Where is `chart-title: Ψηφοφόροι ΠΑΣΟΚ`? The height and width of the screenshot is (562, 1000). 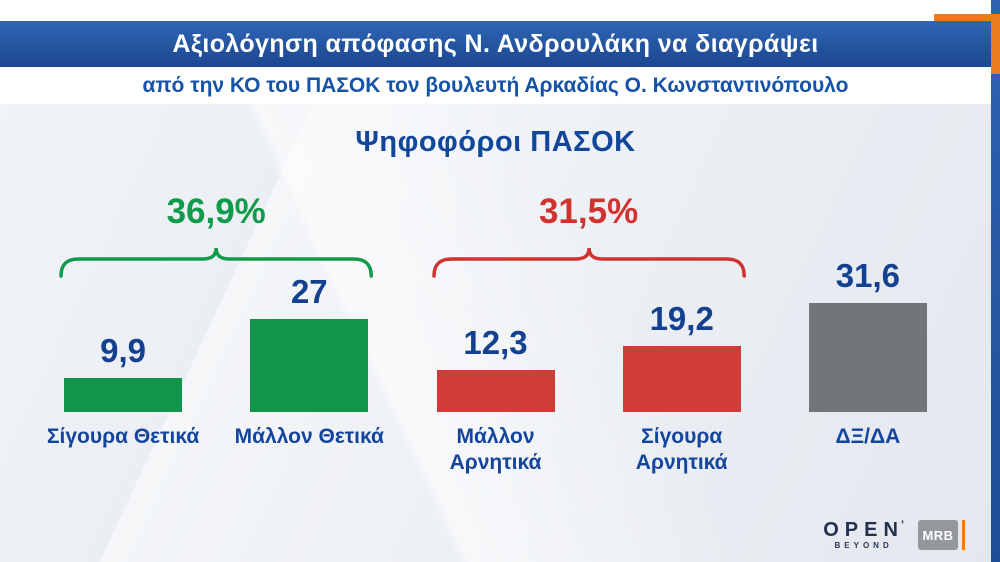 chart-title: Ψηφοφόροι ΠΑΣΟΚ is located at coordinates (495, 142).